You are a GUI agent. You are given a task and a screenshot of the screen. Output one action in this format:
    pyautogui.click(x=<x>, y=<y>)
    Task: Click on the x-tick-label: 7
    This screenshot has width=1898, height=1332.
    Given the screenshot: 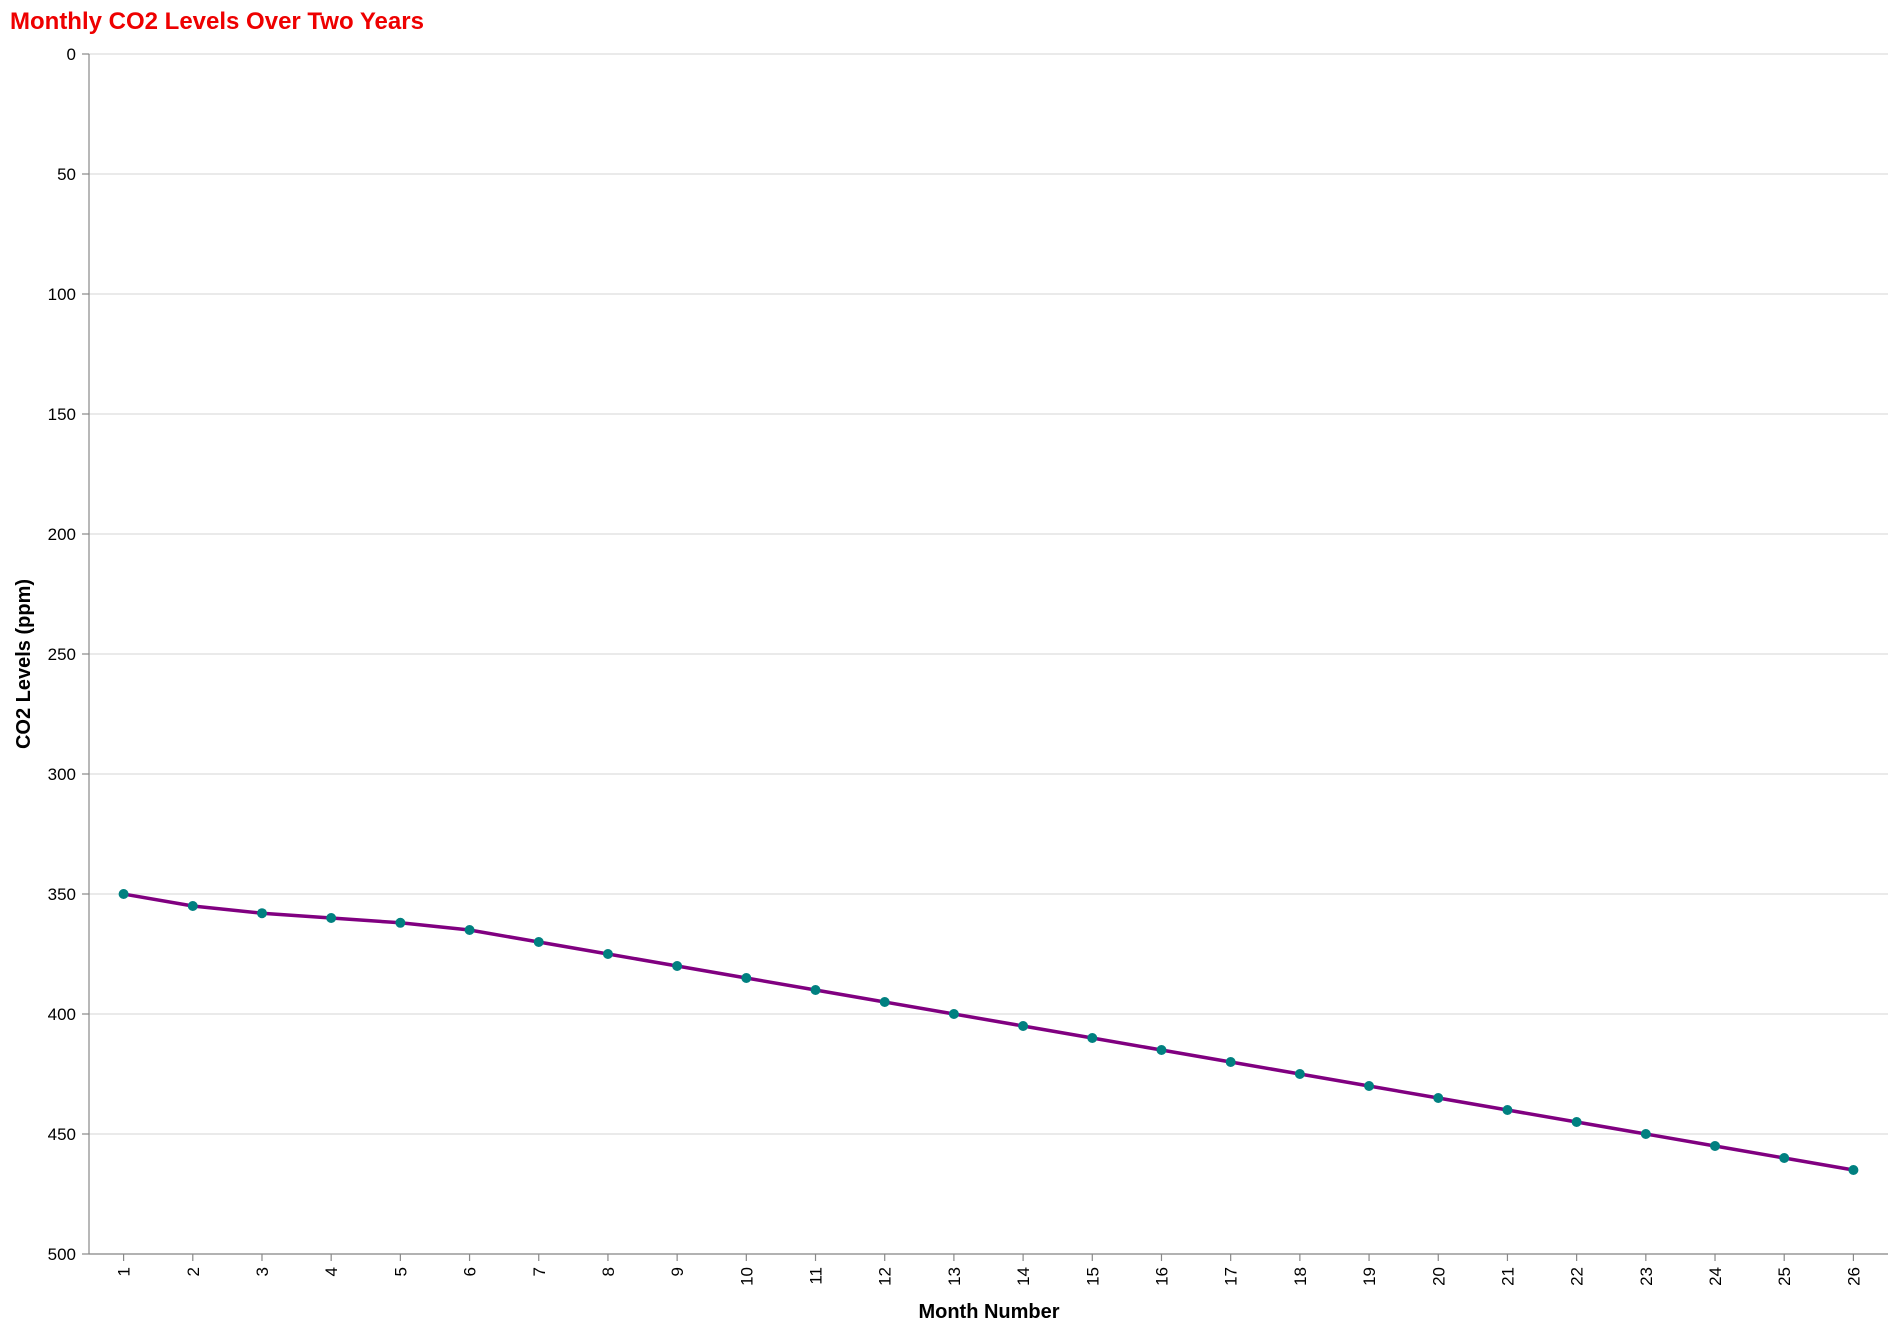 What is the action you would take?
    pyautogui.click(x=539, y=1271)
    